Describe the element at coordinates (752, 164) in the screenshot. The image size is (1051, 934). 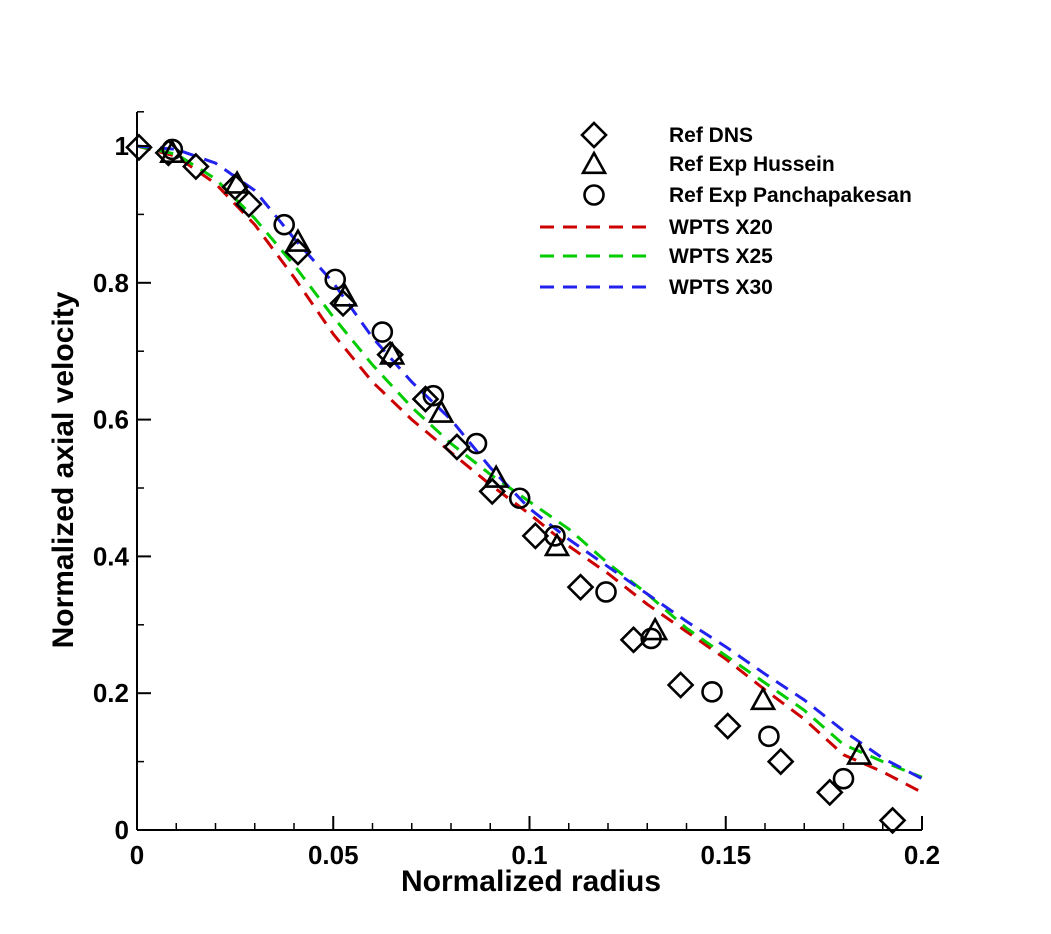
I see `legend-label: Ref Exp Hussein` at that location.